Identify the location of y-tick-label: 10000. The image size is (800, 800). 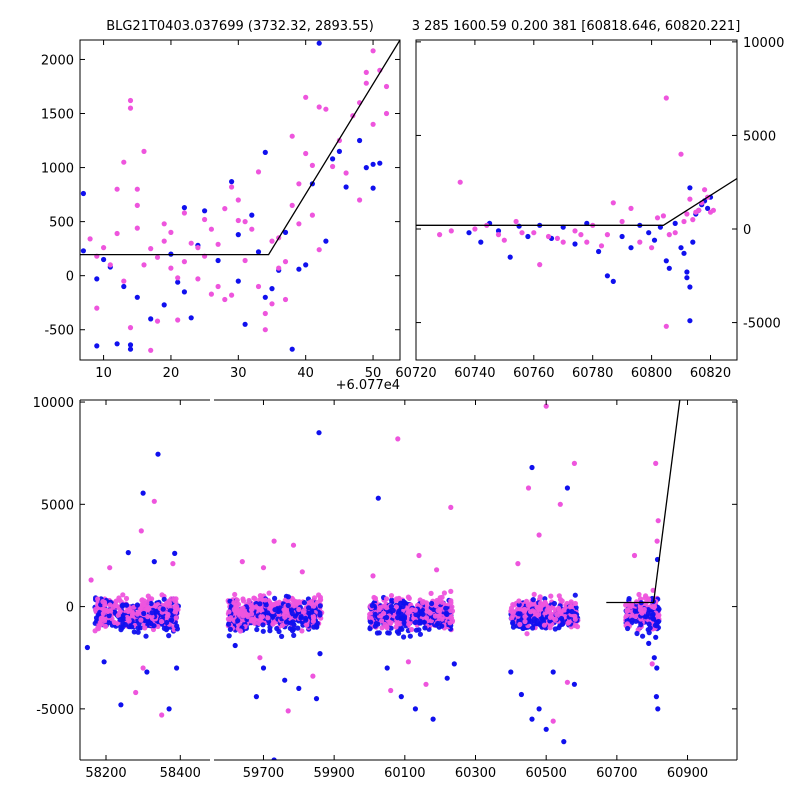
(763, 43).